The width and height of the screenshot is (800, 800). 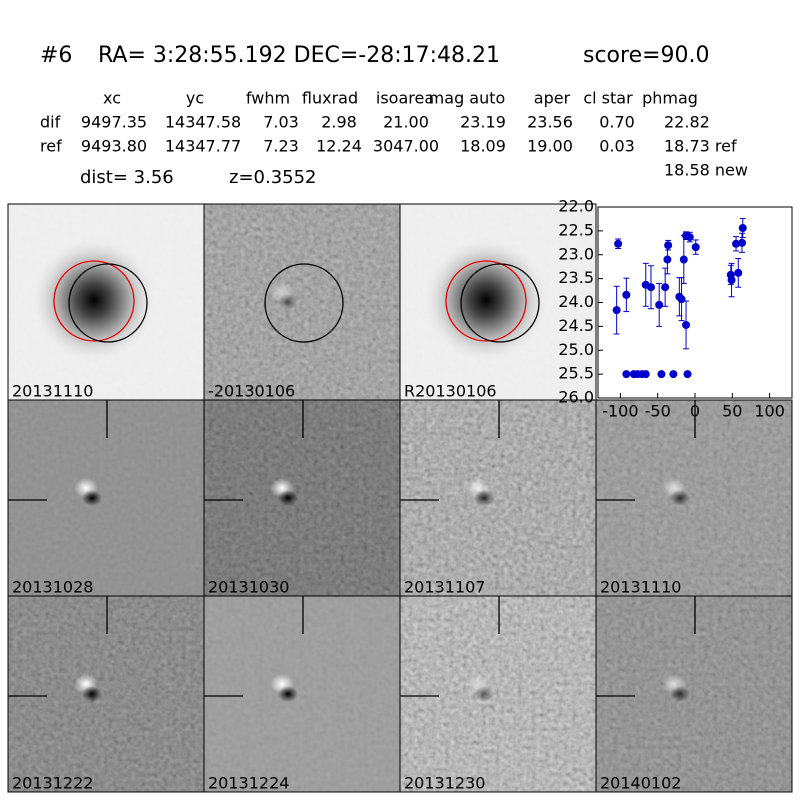 What do you see at coordinates (268, 98) in the screenshot?
I see `column-header: fwhm` at bounding box center [268, 98].